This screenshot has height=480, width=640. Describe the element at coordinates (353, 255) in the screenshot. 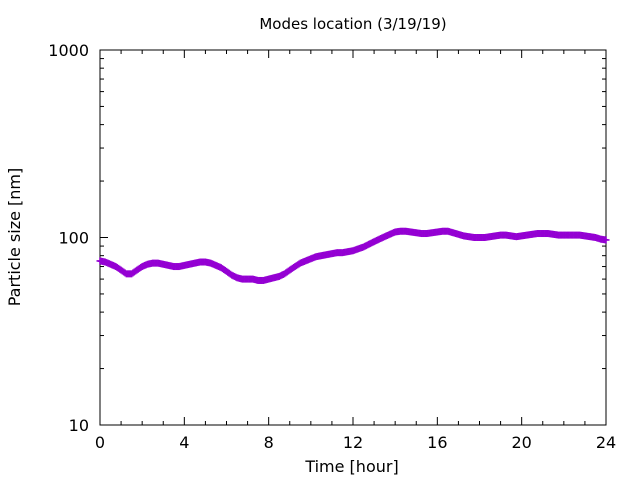

I see `series-particle-size` at that location.